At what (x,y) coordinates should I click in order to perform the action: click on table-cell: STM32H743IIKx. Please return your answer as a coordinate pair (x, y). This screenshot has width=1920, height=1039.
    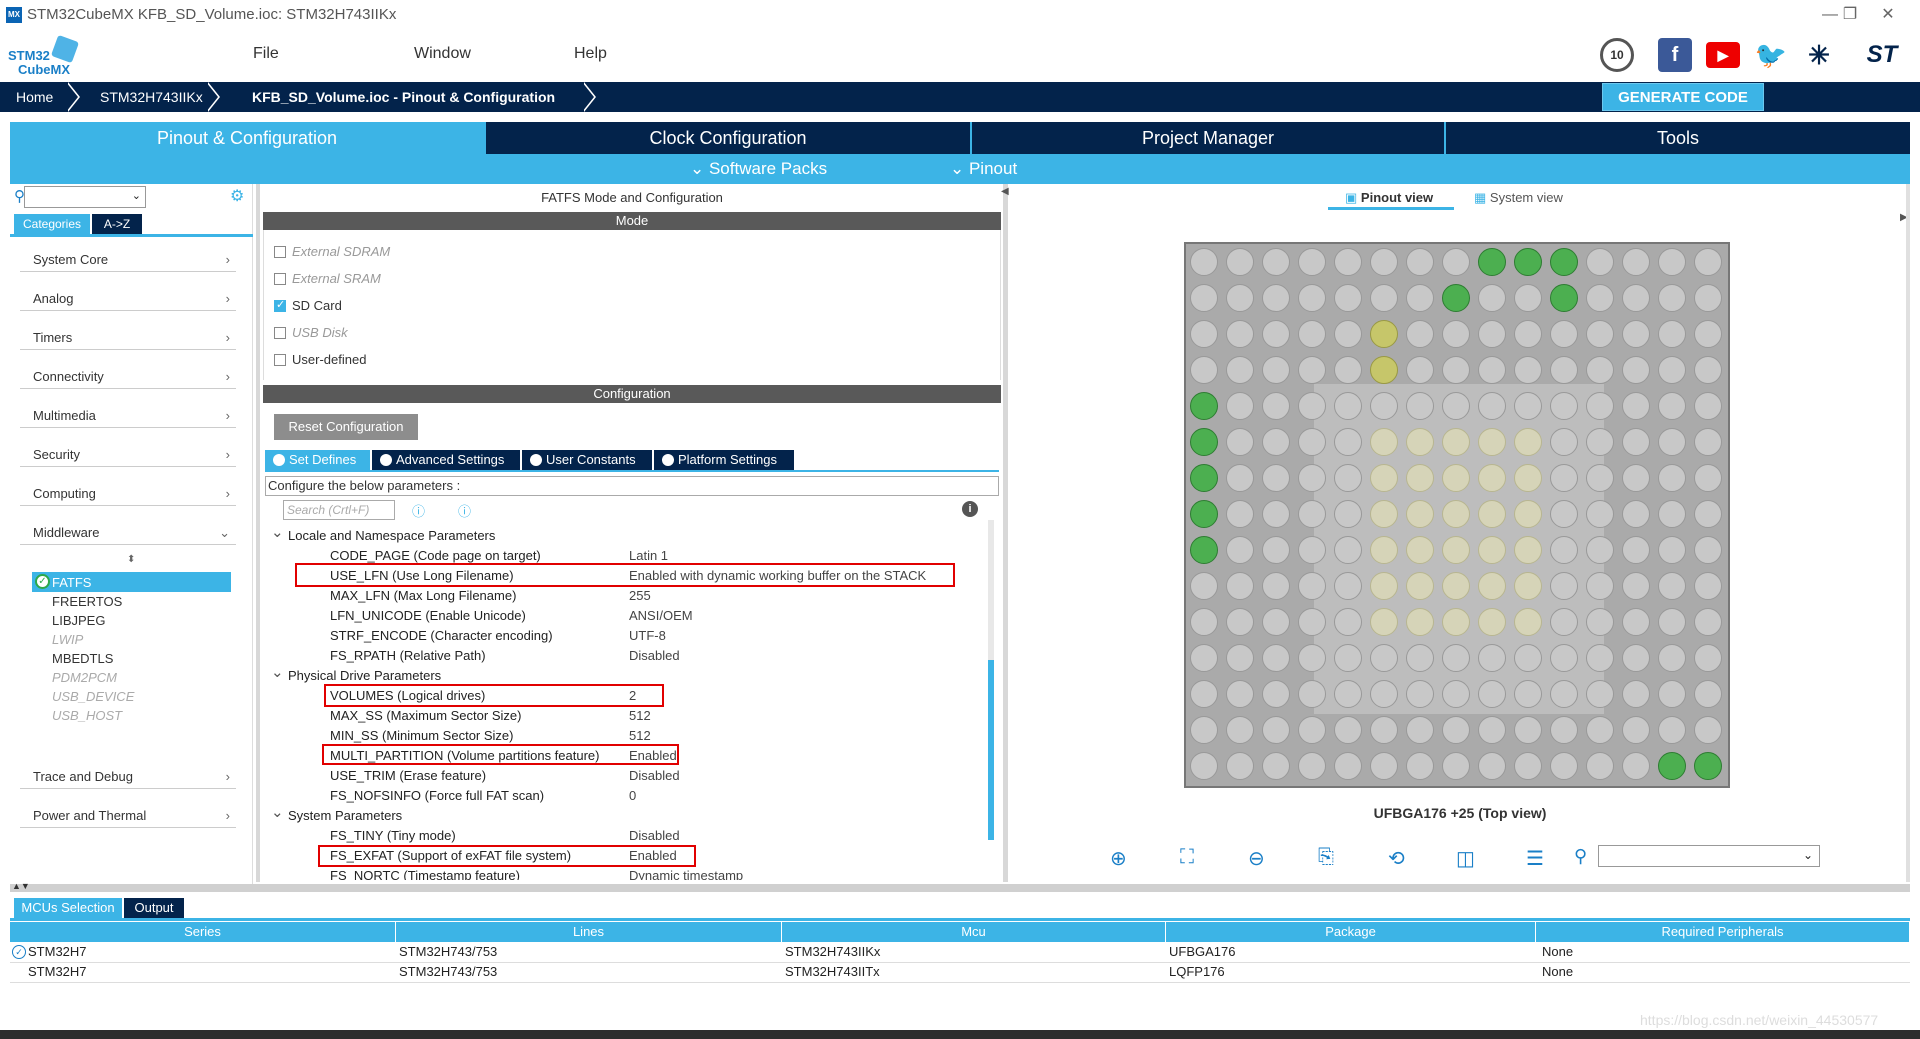
    Looking at the image, I should click on (833, 951).